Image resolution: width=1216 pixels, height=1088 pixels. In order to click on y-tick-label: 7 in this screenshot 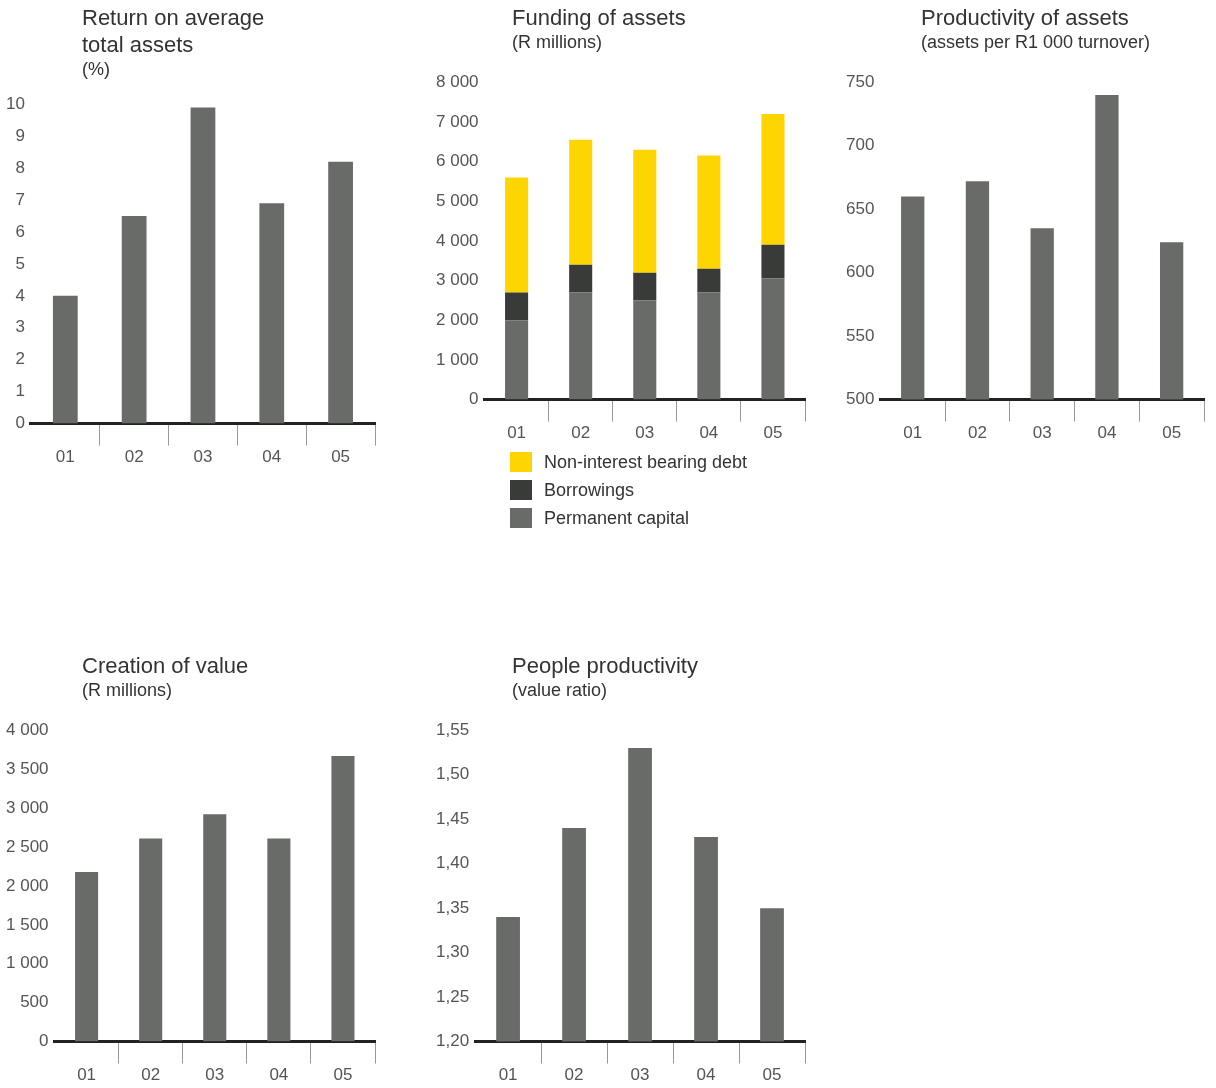, I will do `click(20, 199)`.